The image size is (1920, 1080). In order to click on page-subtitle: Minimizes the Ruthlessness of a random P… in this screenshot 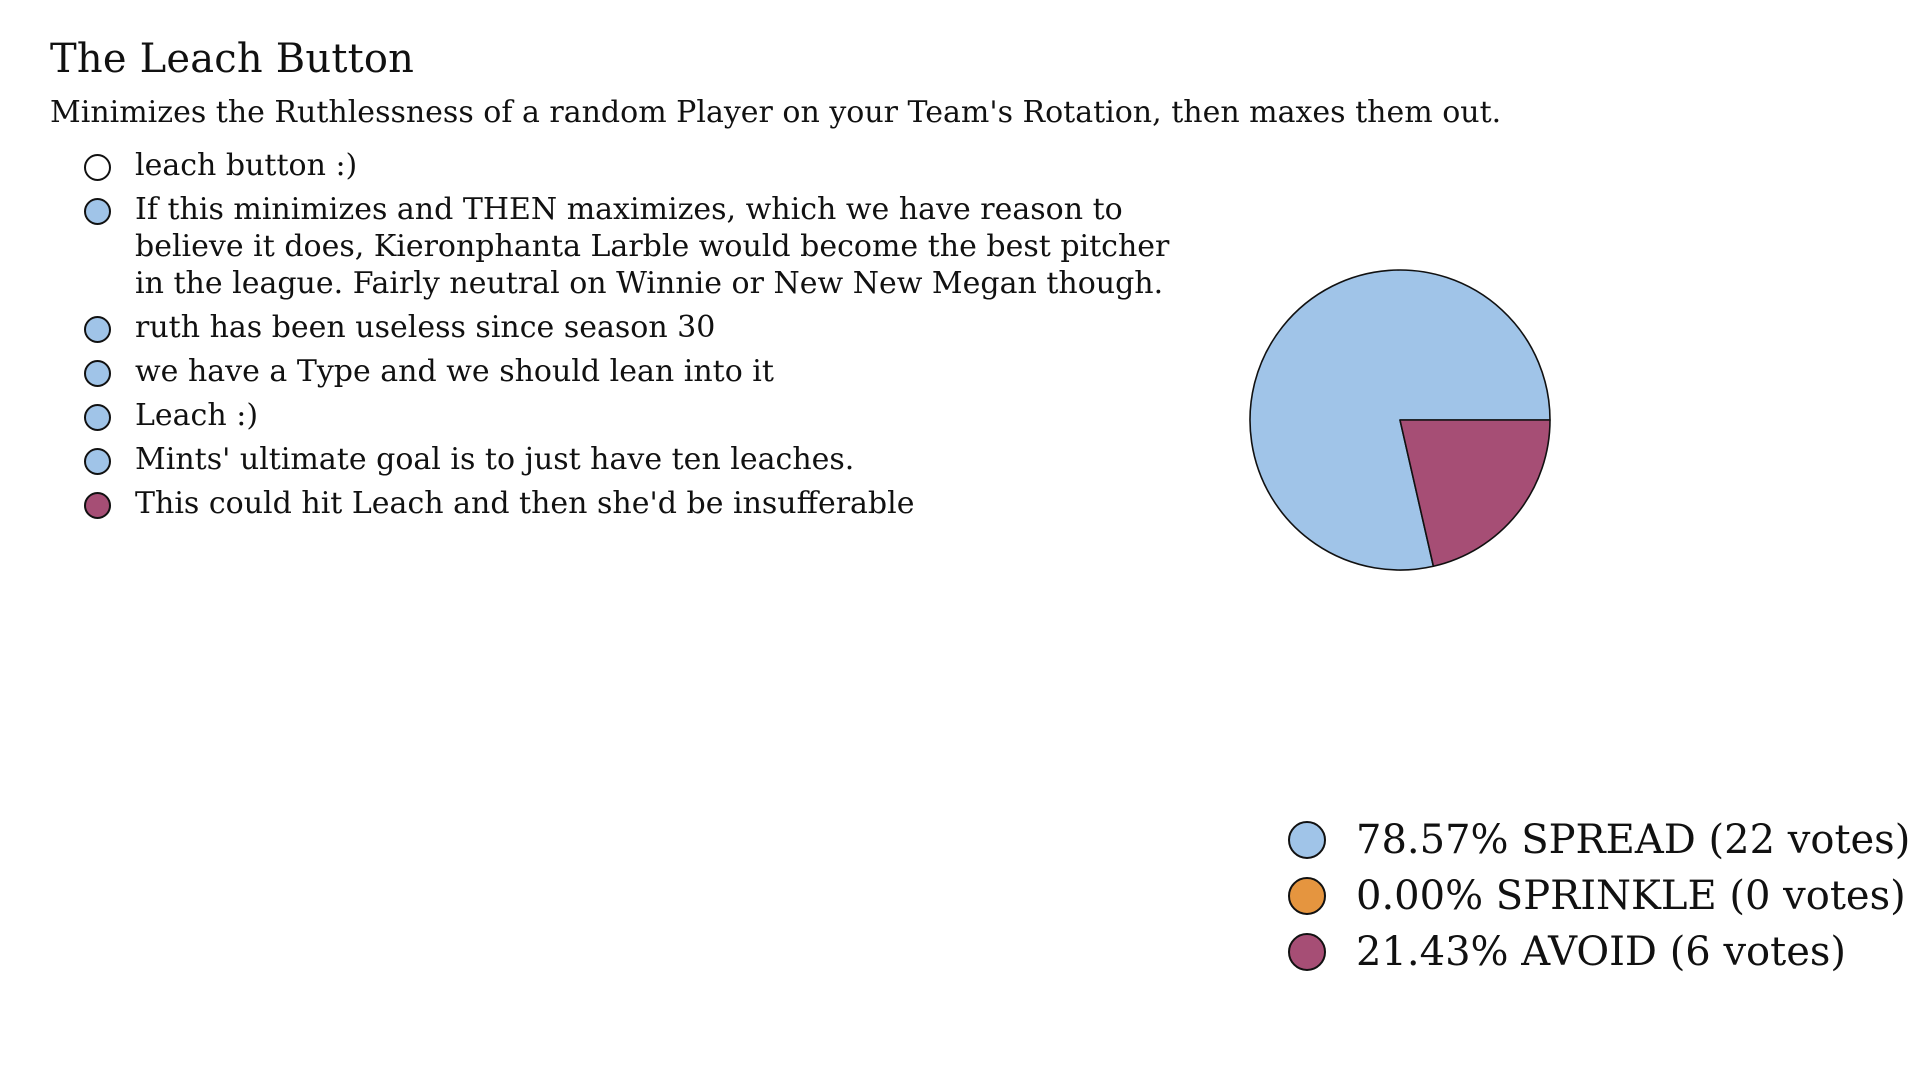, I will do `click(776, 112)`.